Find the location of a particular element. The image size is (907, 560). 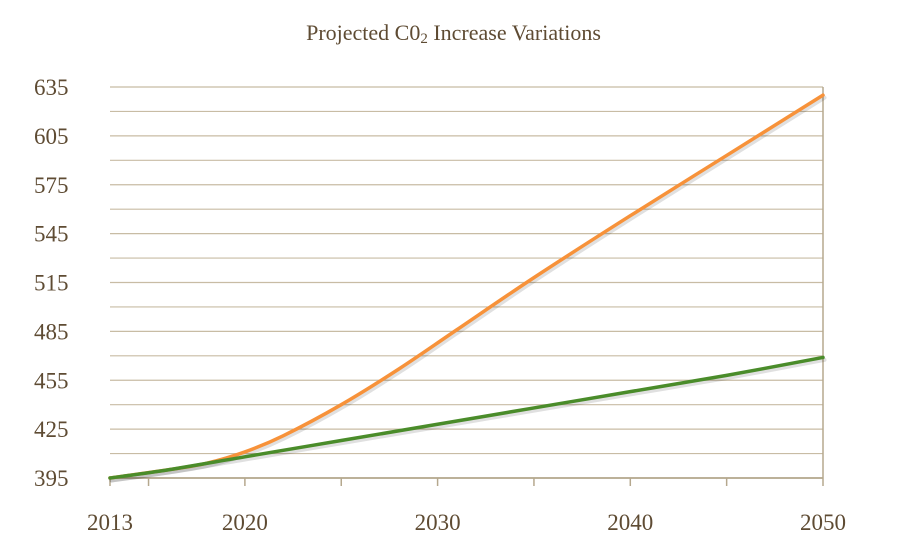

x-tick-label: 2050 is located at coordinates (823, 522).